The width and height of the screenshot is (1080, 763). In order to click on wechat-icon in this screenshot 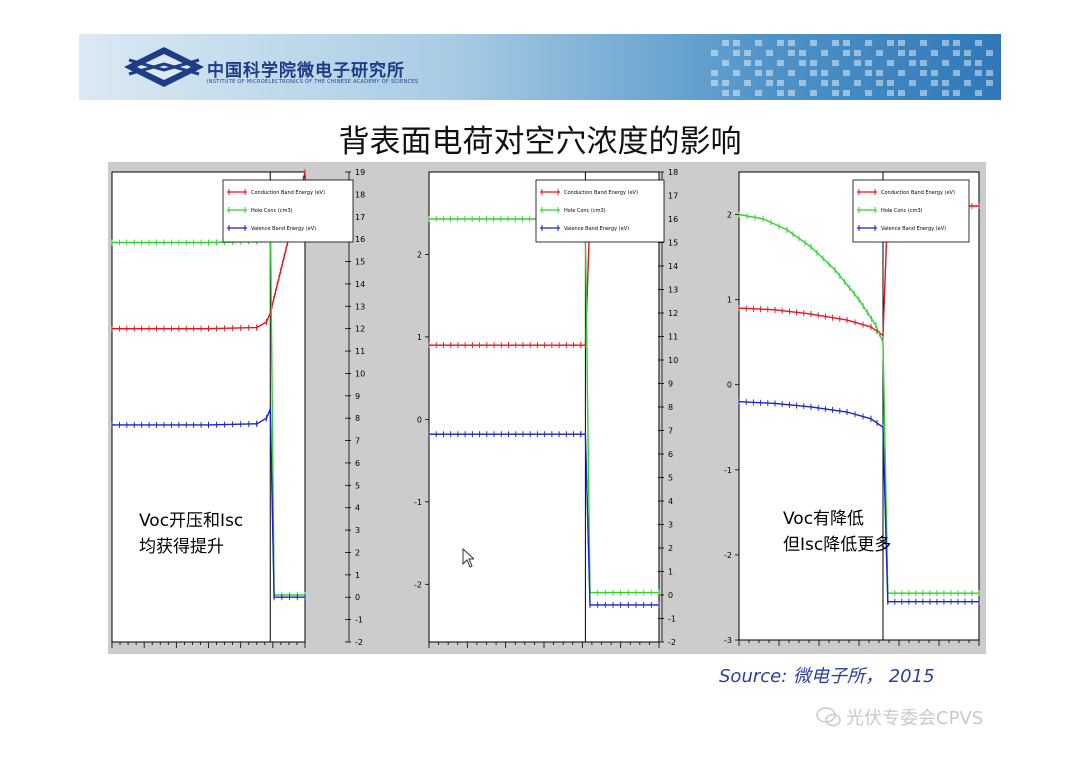, I will do `click(828, 717)`.